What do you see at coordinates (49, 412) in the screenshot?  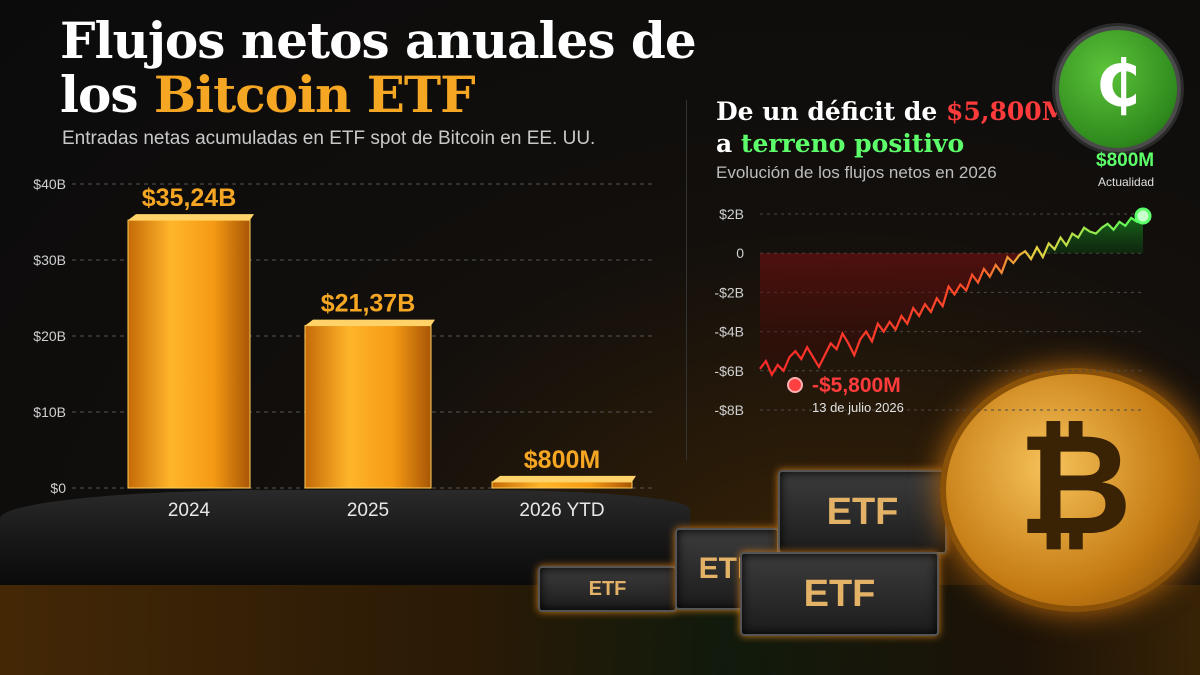 I see `bar-y-tick-label: $10B` at bounding box center [49, 412].